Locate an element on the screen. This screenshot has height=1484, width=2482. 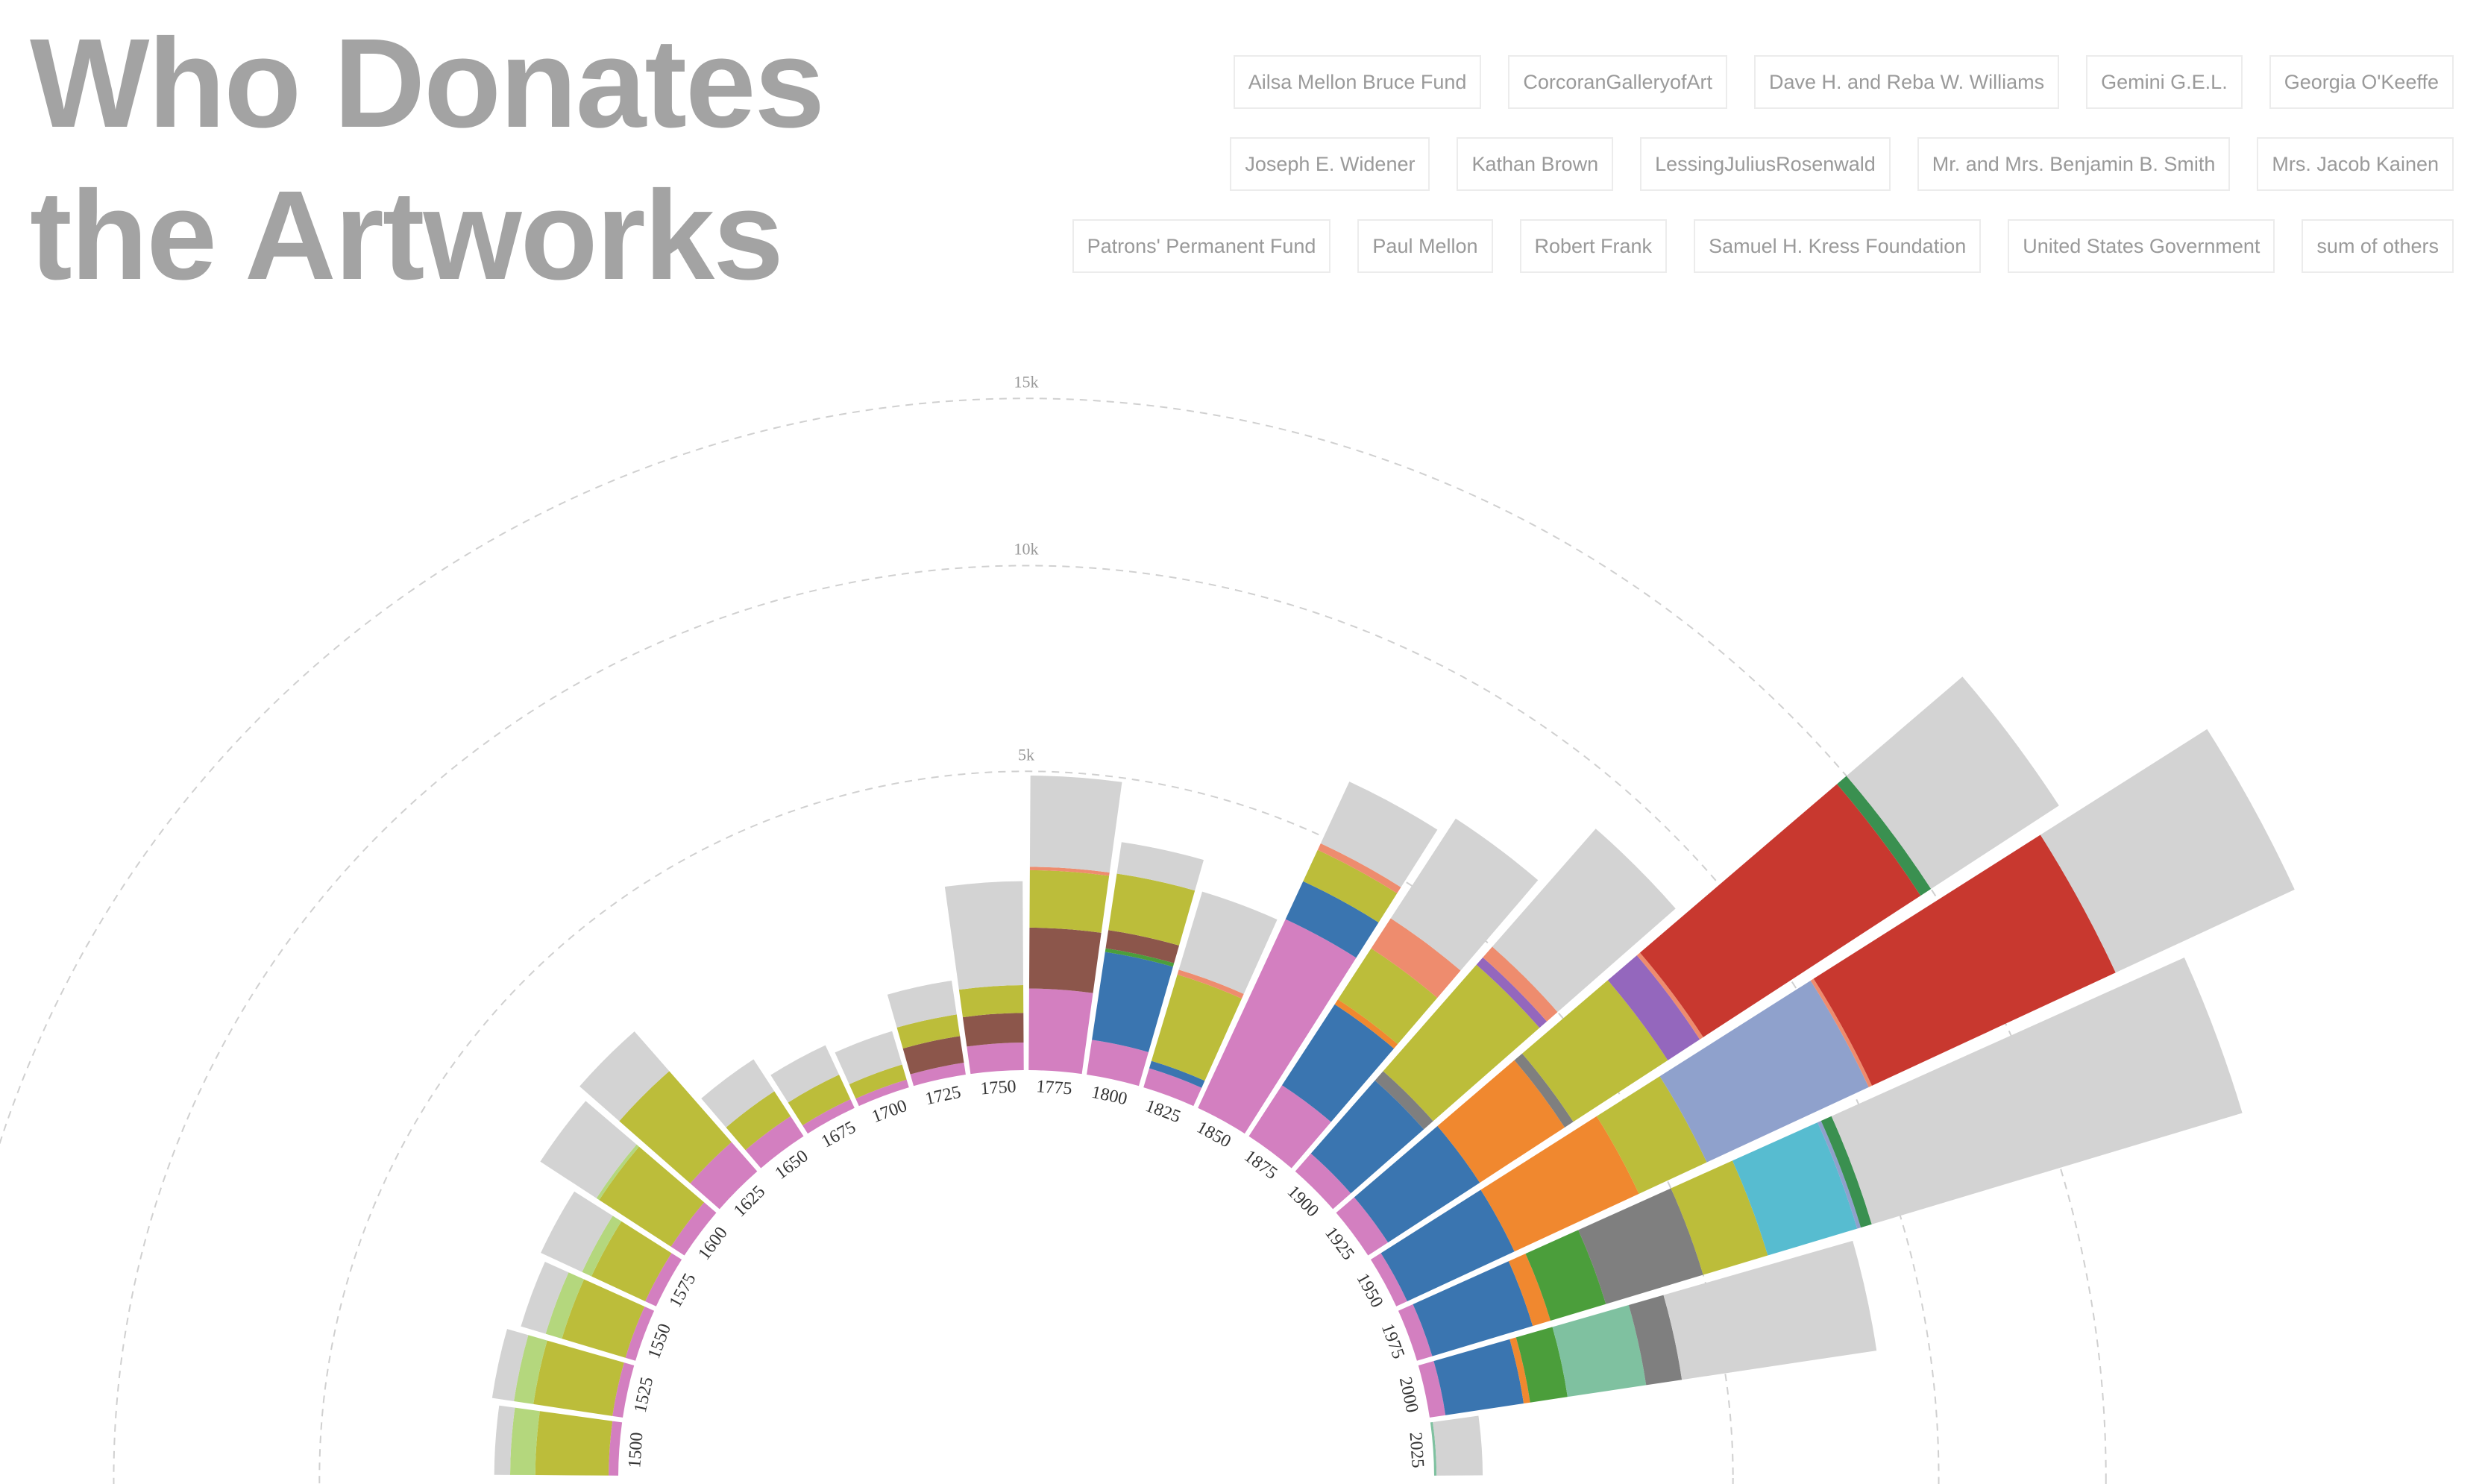
x-tick-label: 1525 is located at coordinates (644, 1394).